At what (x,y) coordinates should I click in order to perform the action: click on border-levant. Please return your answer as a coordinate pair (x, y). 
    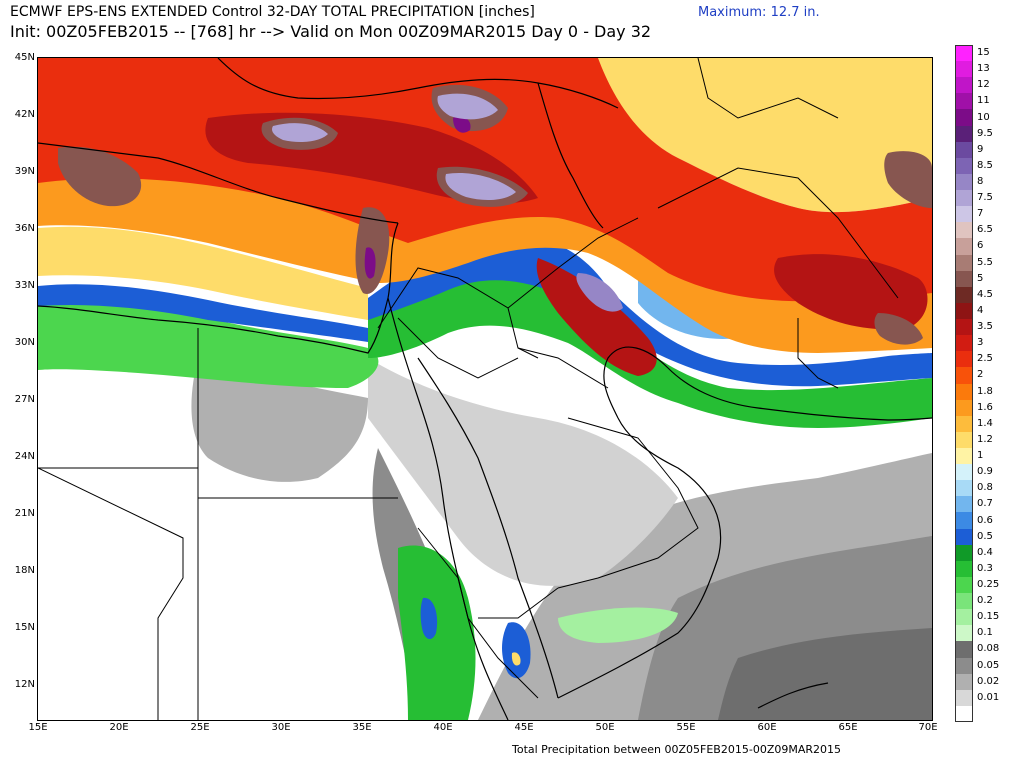
    Looking at the image, I should click on (458, 313).